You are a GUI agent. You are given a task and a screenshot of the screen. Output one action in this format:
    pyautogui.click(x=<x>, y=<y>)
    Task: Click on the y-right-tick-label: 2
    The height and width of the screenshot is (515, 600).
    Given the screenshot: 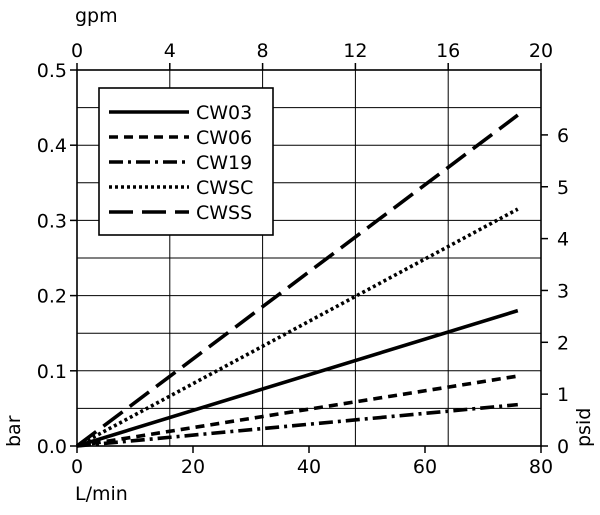 What is the action you would take?
    pyautogui.click(x=563, y=343)
    